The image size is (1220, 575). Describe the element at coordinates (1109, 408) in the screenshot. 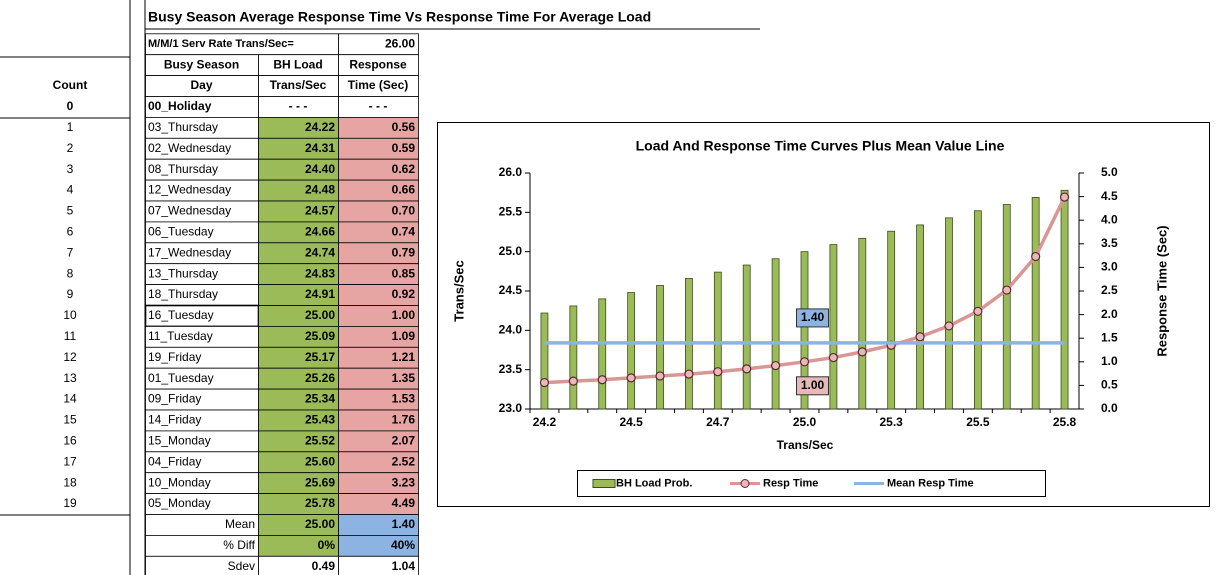

I see `y2-tick-label: 0.0` at that location.